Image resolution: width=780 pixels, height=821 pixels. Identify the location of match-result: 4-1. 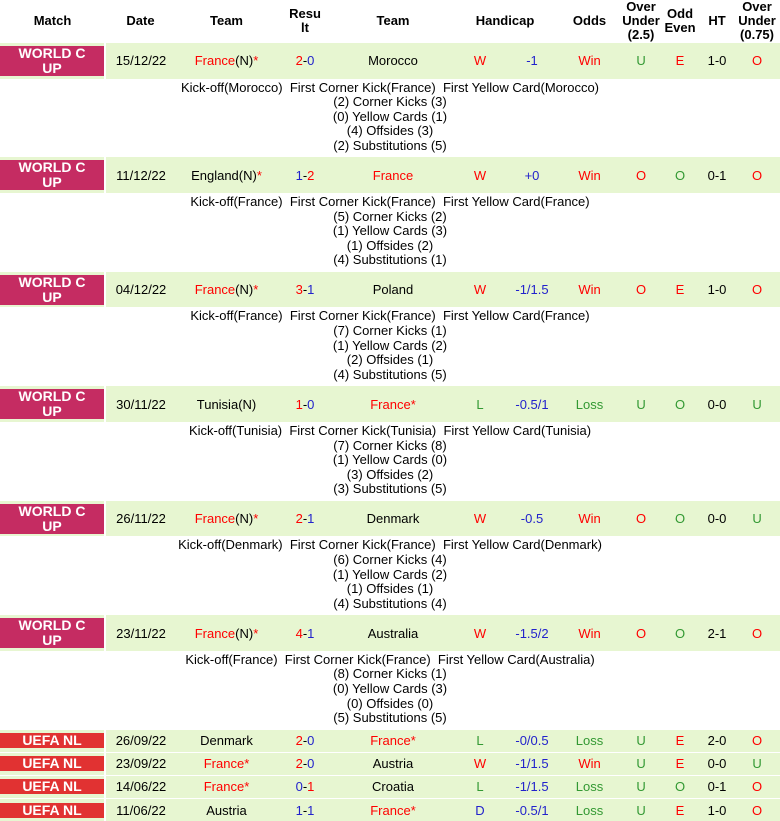
(305, 633).